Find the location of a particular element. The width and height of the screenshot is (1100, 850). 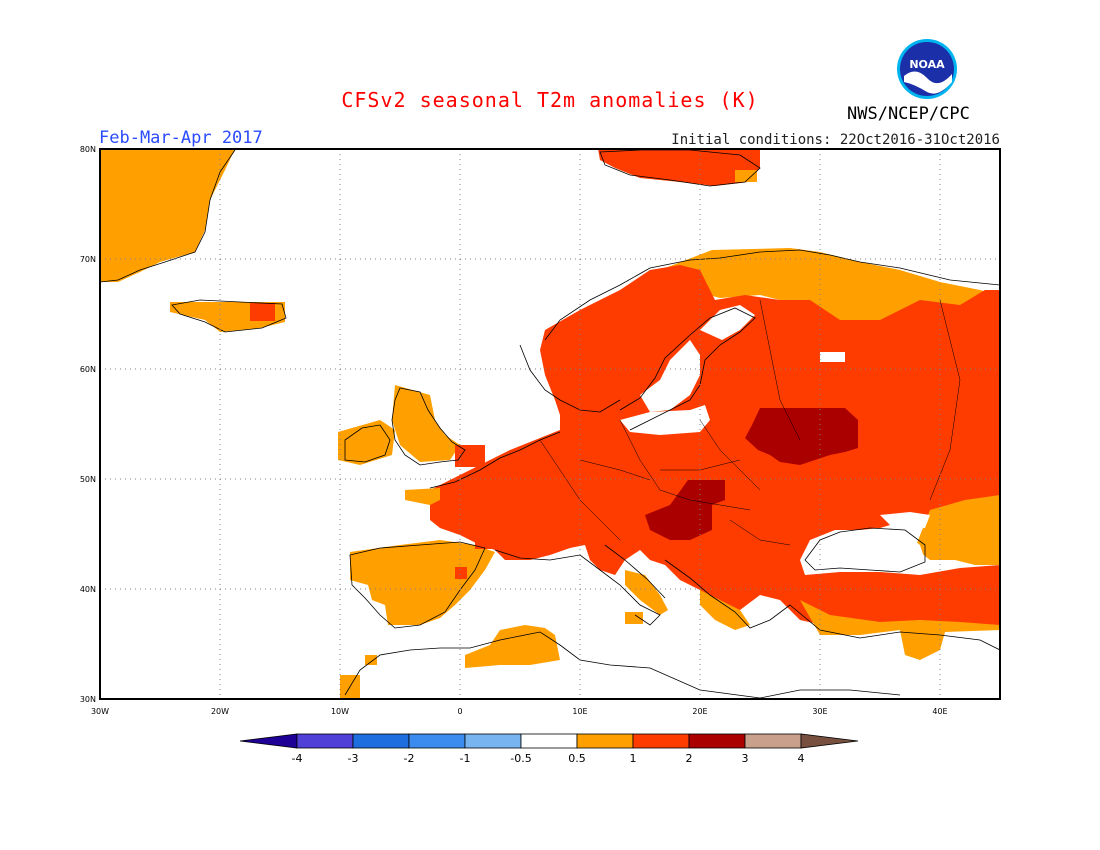

colorbar-label-3: 3 is located at coordinates (745, 758).